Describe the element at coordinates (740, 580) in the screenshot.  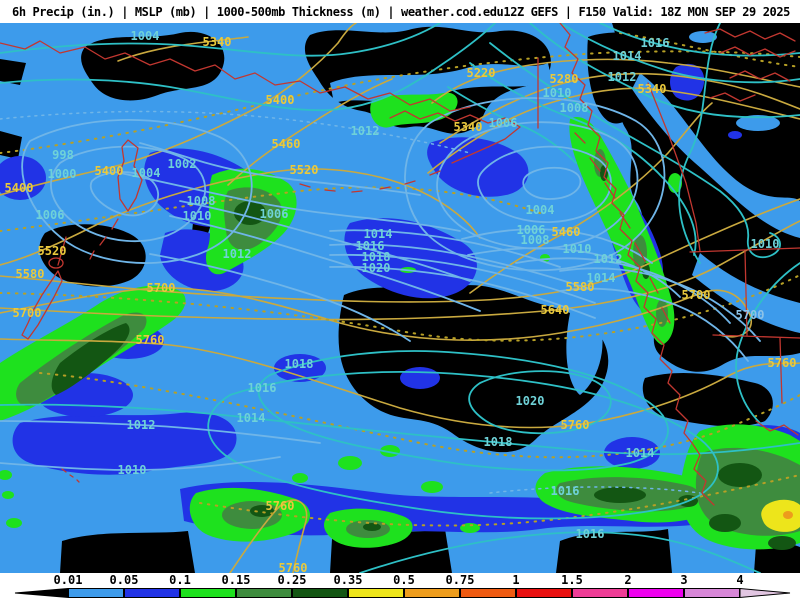
I see `legend-tick-label: 4` at that location.